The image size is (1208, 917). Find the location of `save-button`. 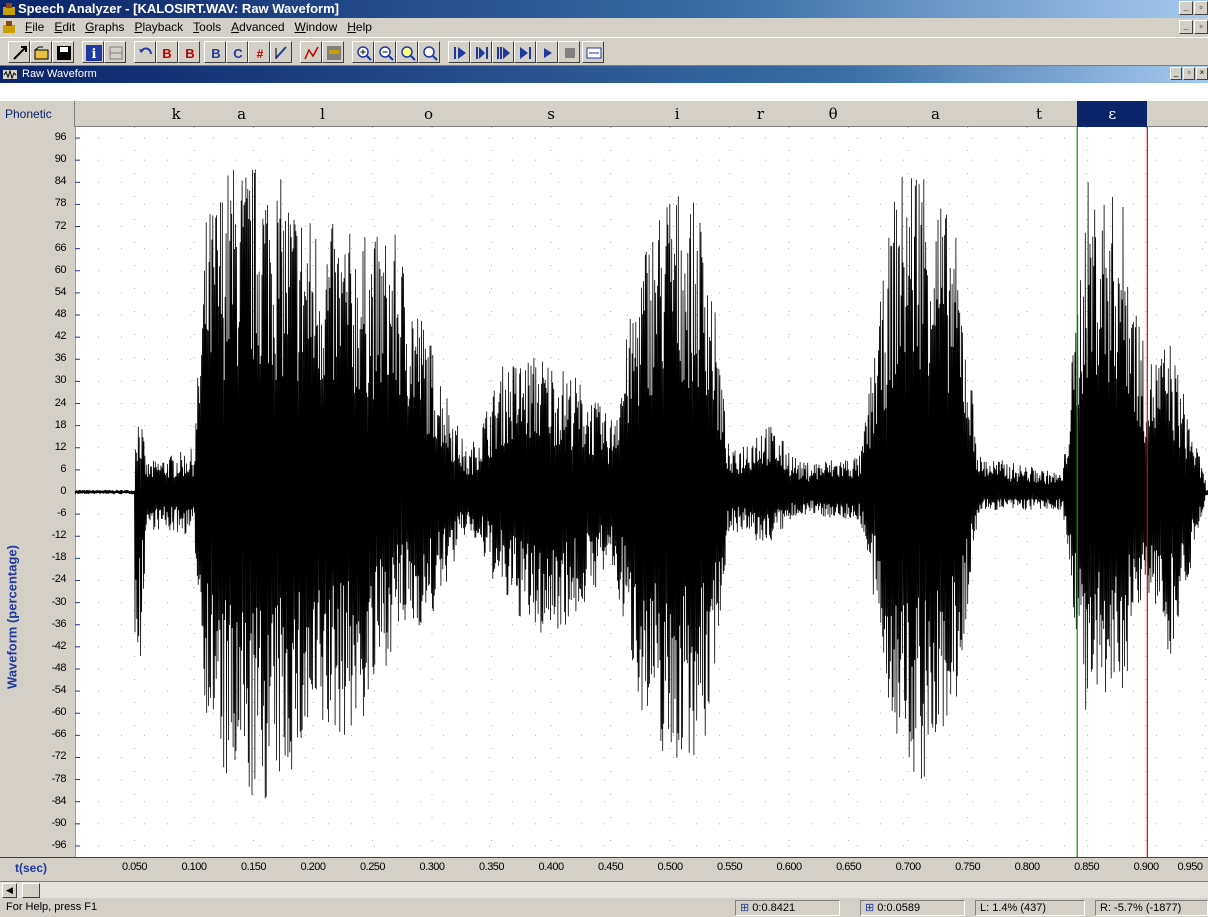

save-button is located at coordinates (63, 52).